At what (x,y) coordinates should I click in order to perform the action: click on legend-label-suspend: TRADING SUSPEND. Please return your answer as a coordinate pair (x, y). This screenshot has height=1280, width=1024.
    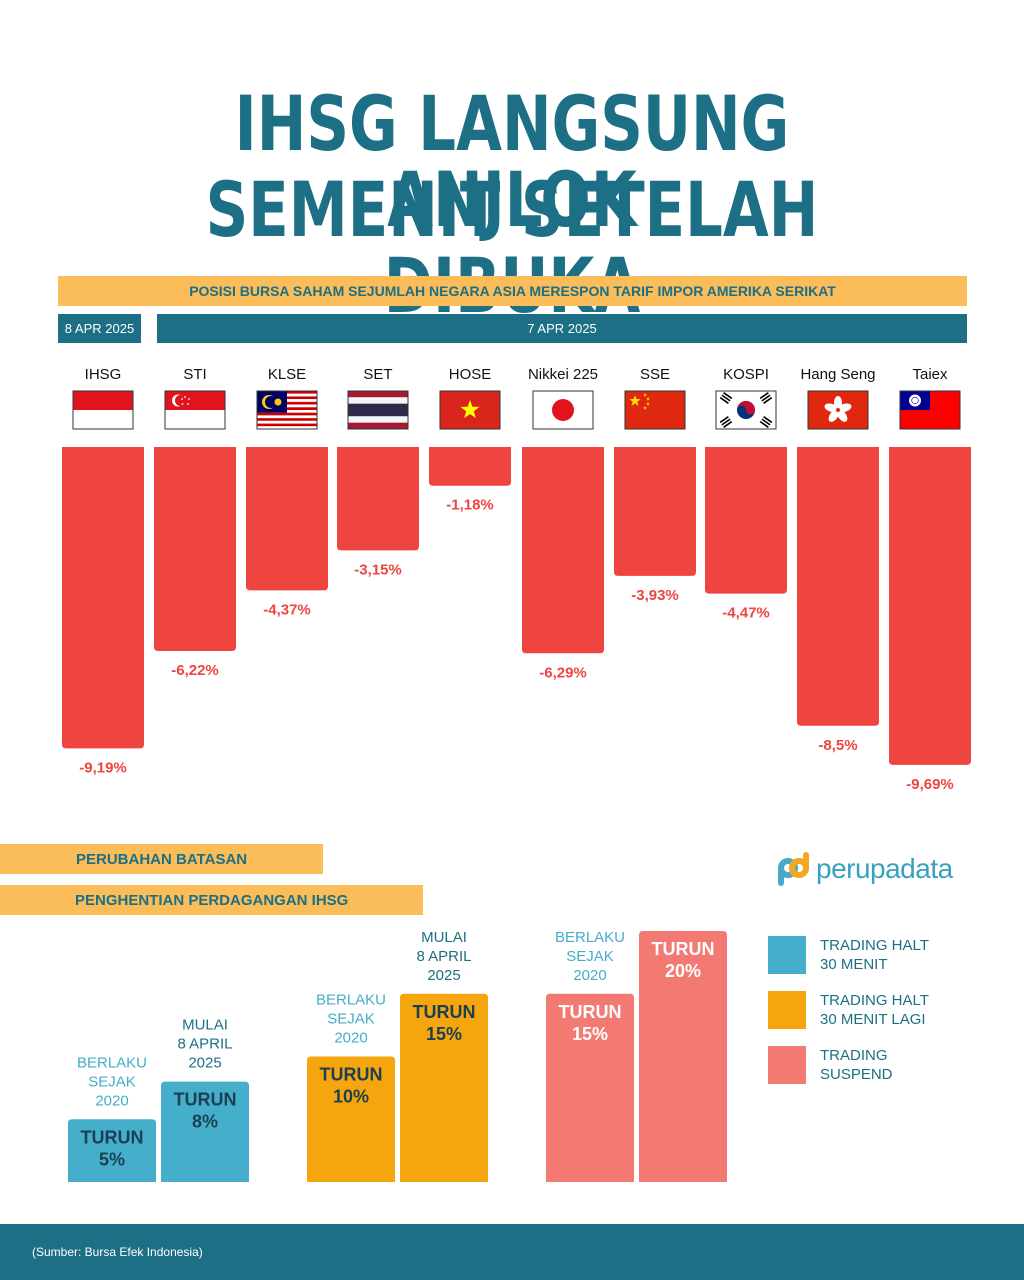
    Looking at the image, I should click on (856, 1065).